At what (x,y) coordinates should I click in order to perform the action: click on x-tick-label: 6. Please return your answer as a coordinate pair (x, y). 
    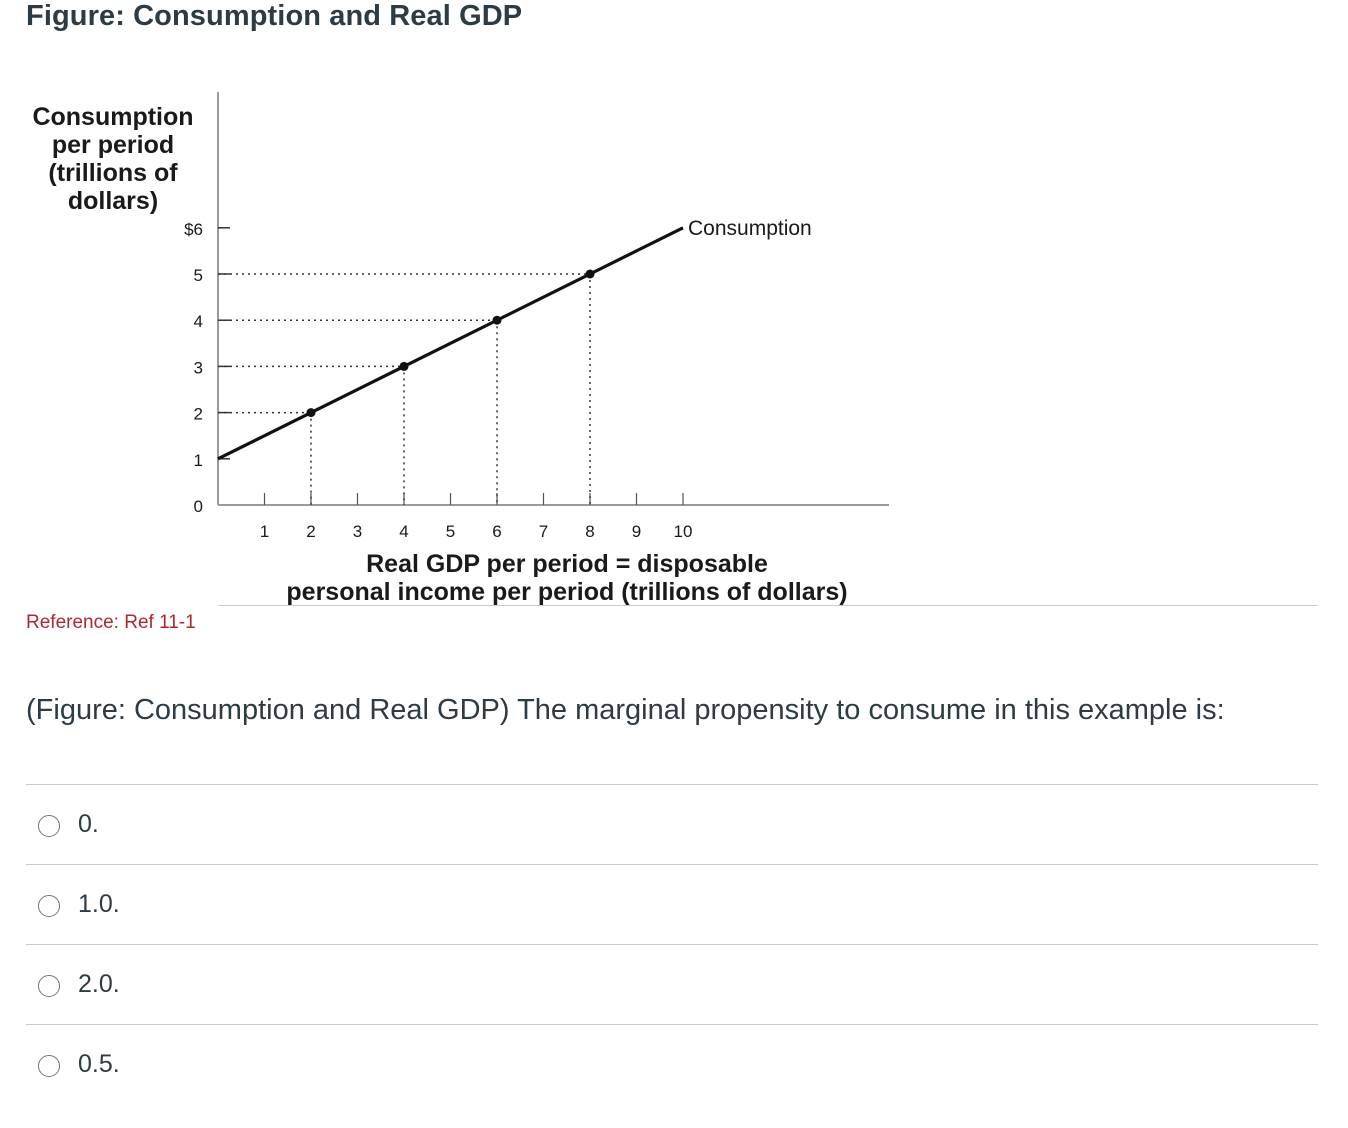
    Looking at the image, I should click on (496, 531).